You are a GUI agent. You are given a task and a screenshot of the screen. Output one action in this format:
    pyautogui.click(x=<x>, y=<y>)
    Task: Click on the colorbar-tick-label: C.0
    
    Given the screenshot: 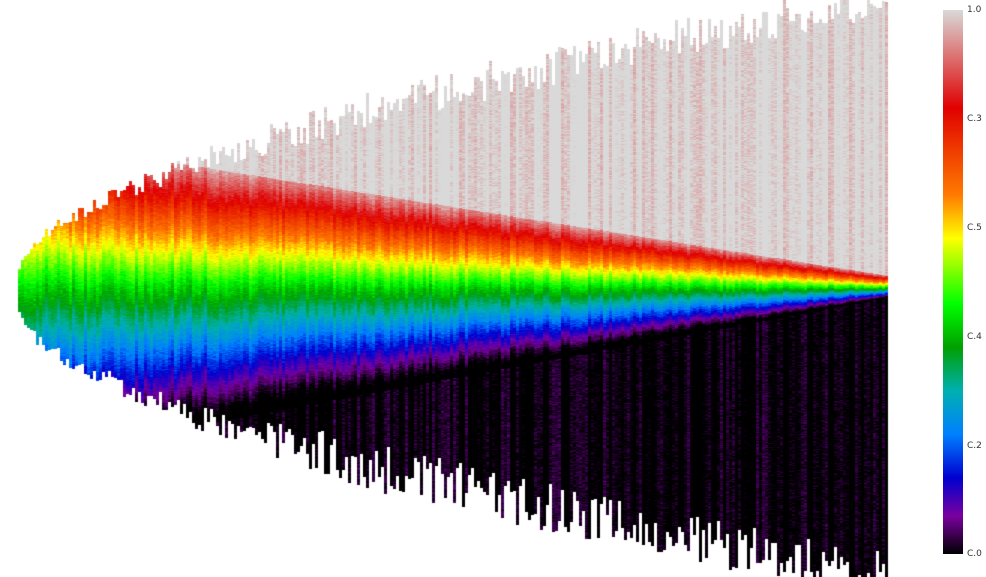 What is the action you would take?
    pyautogui.click(x=974, y=554)
    